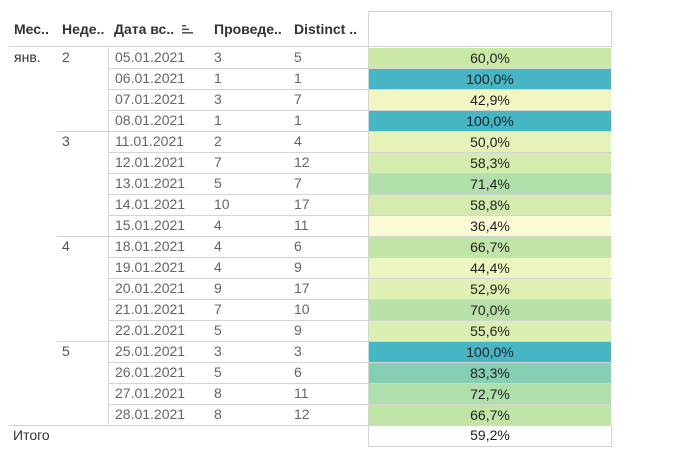 This screenshot has width=694, height=468. I want to click on measure-column-separator, so click(368, 236).